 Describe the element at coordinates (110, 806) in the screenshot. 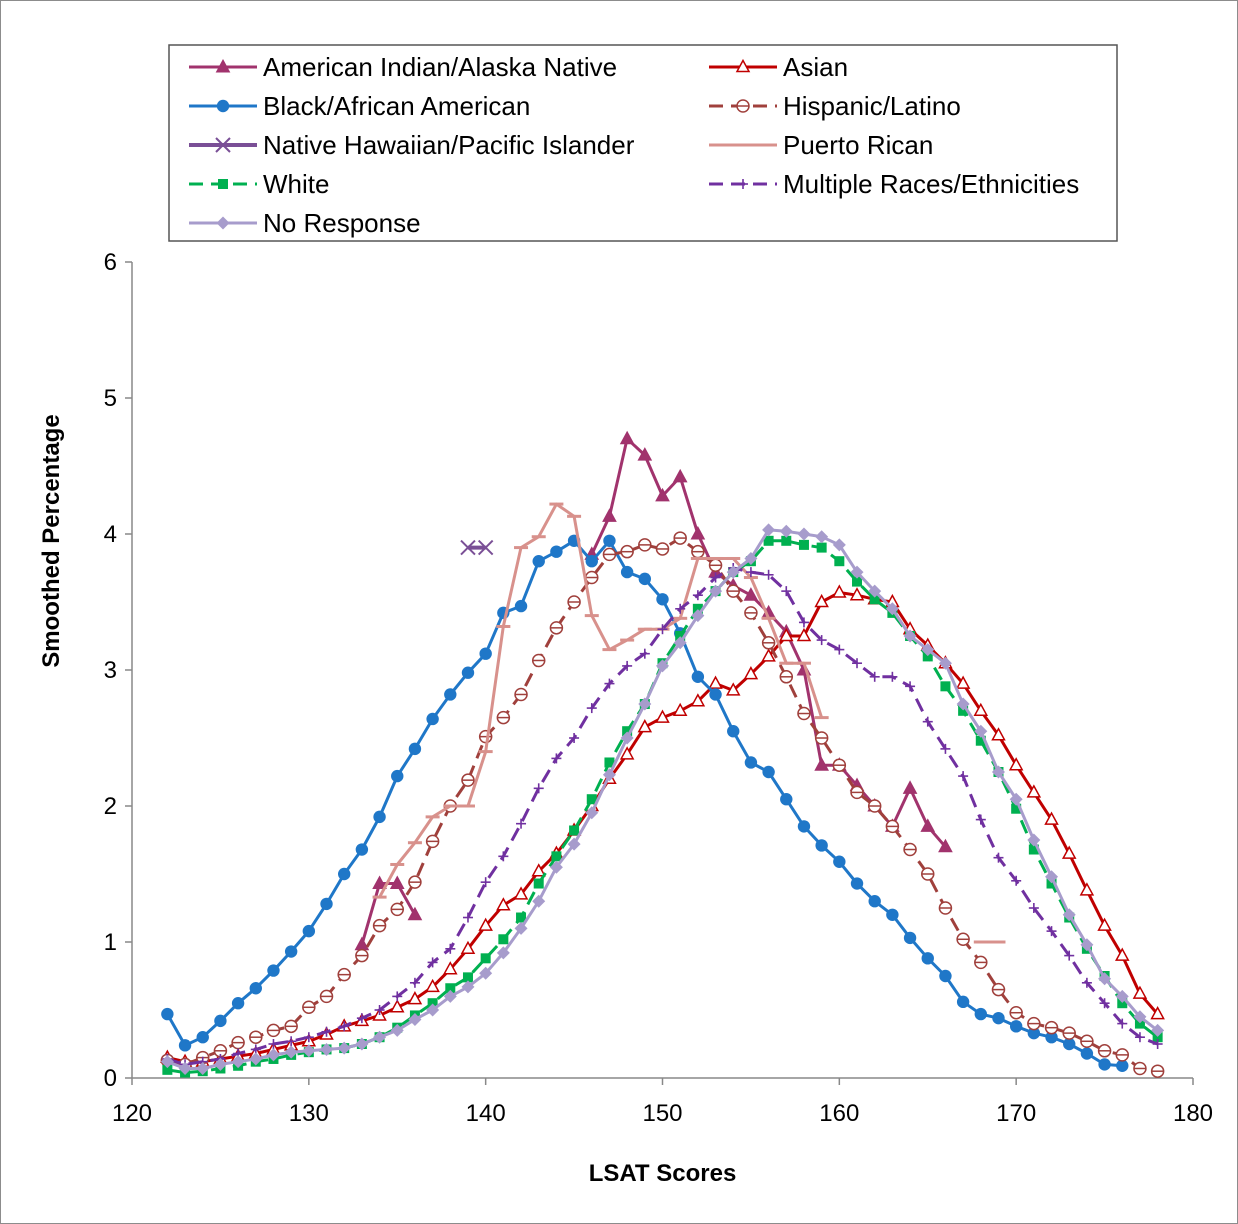

I see `y-tick-label: 2` at that location.